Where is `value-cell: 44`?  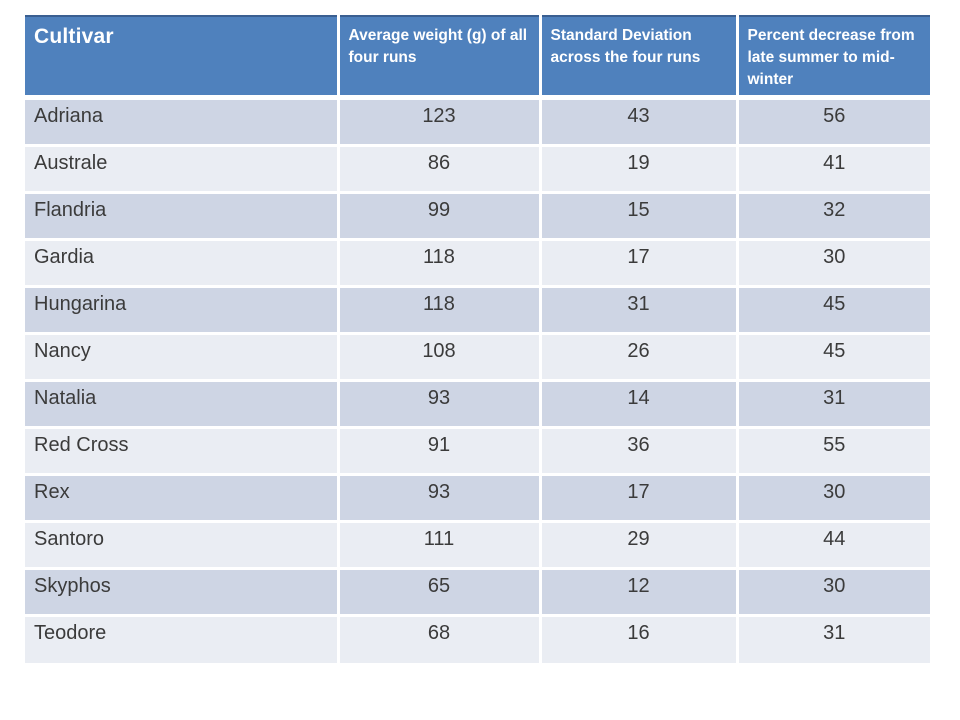 value-cell: 44 is located at coordinates (833, 545).